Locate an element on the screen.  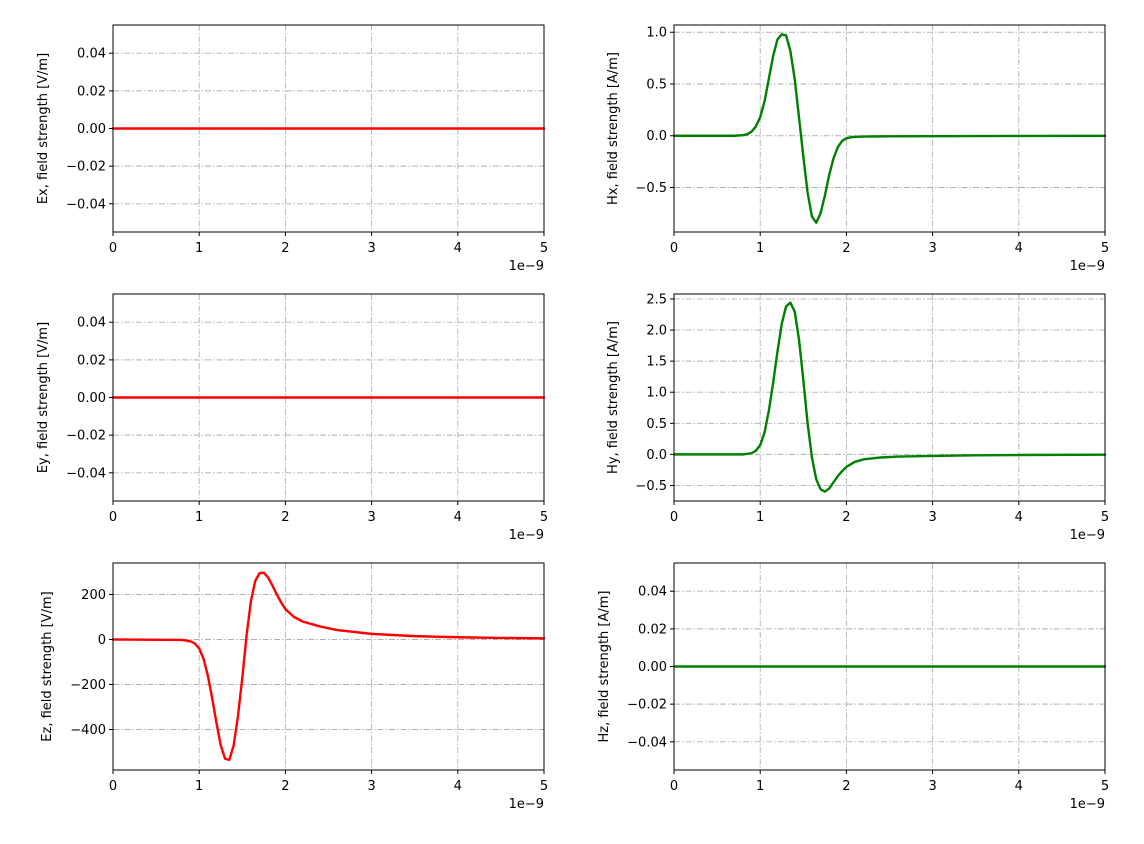
y-axis-label: Hy, field strength [A/m] is located at coordinates (613, 397).